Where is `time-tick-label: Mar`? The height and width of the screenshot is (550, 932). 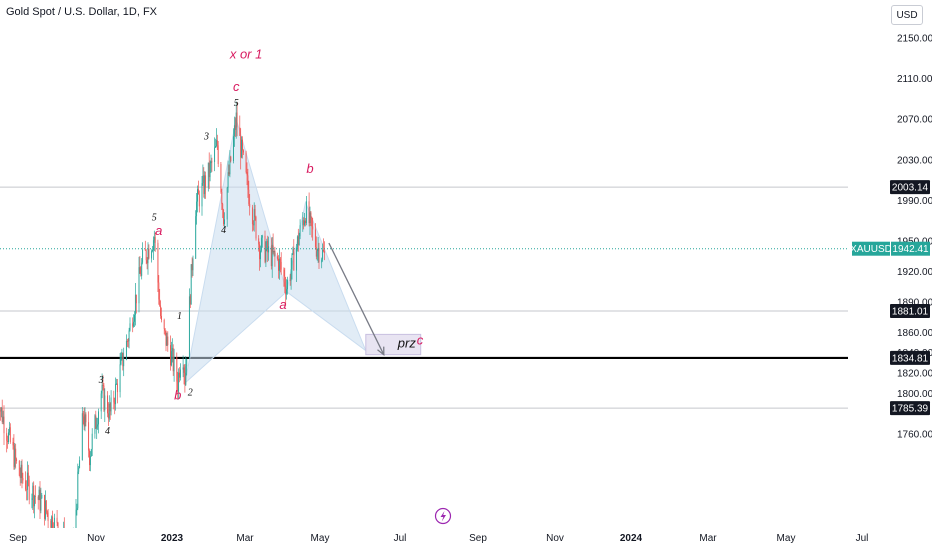 time-tick-label: Mar is located at coordinates (708, 538).